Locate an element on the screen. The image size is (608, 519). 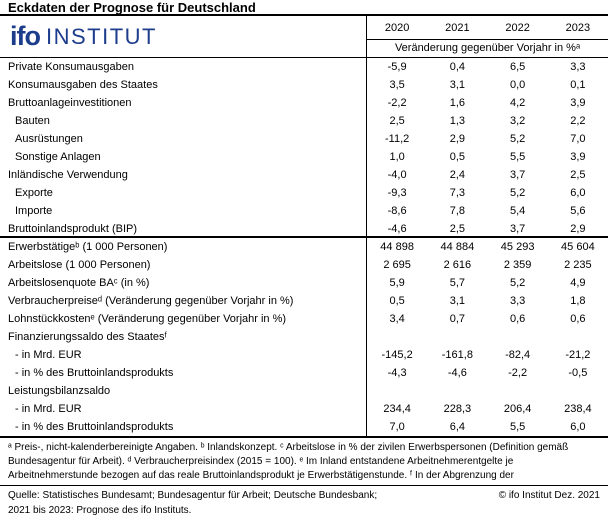
cell-value: 234,4 is located at coordinates (397, 409).